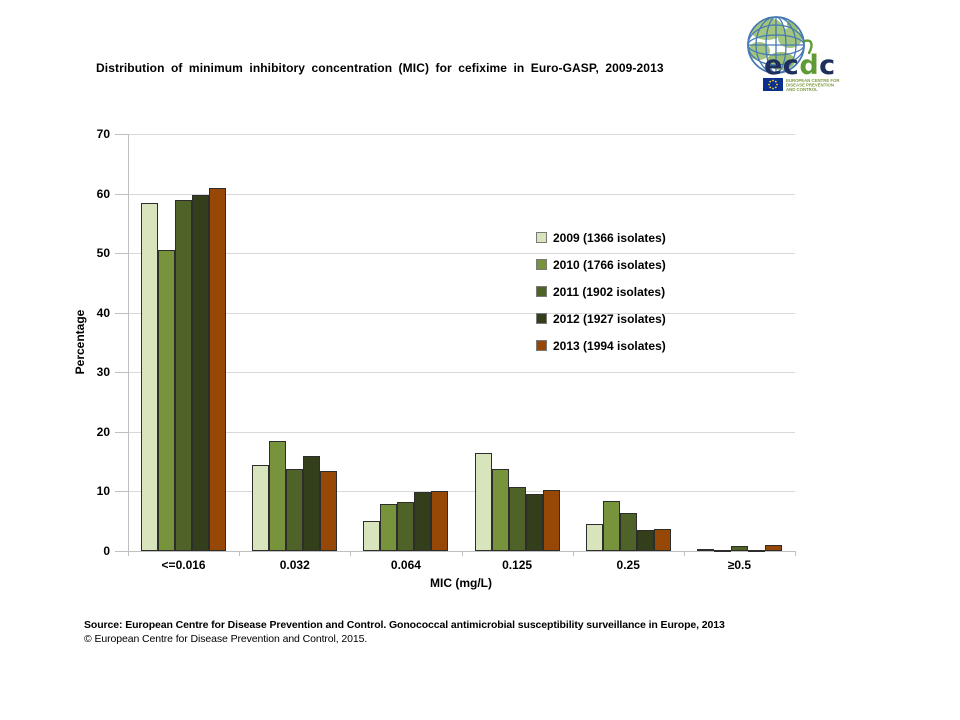 The image size is (960, 720). I want to click on legend-label: 2010 (1766 isolates), so click(609, 264).